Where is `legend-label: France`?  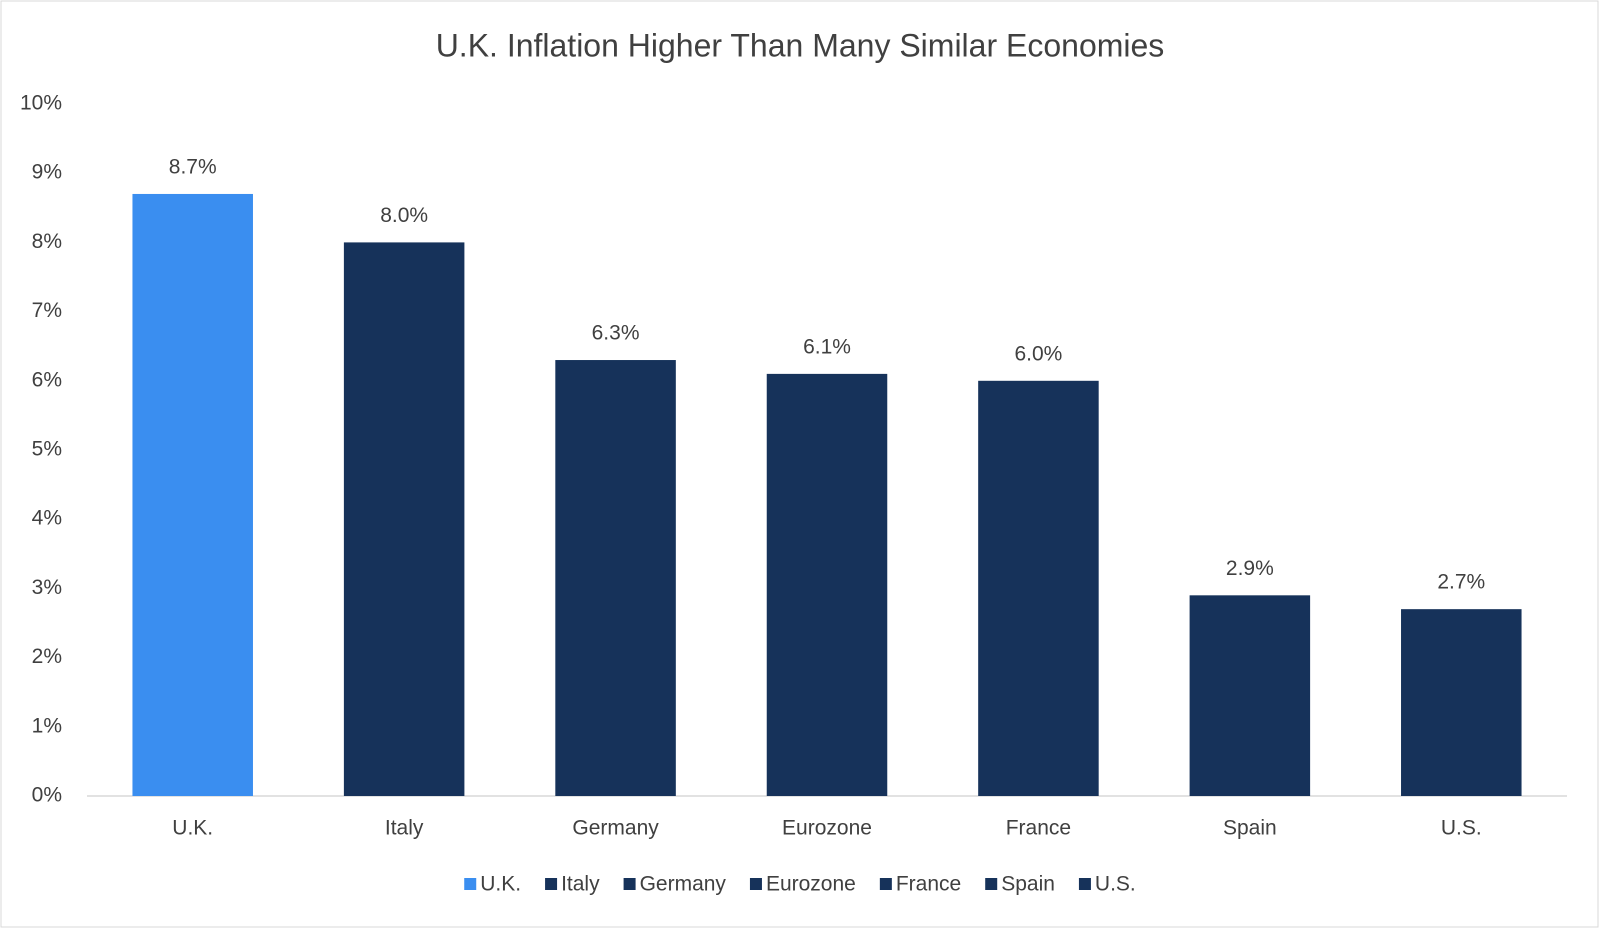
legend-label: France is located at coordinates (928, 884).